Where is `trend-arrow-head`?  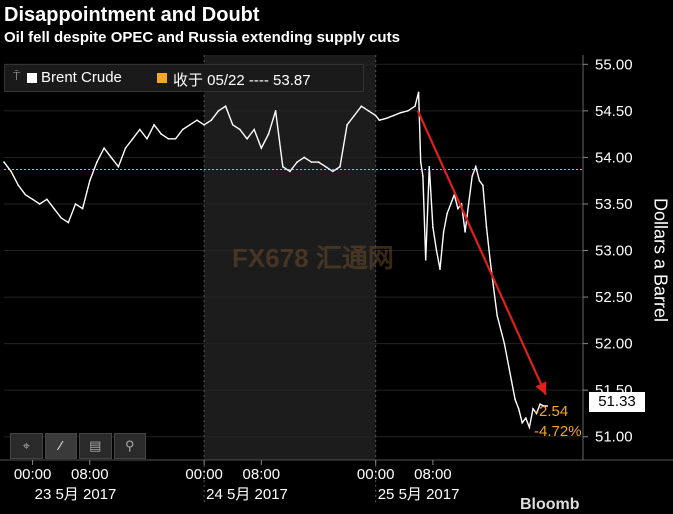 trend-arrow-head is located at coordinates (541, 388).